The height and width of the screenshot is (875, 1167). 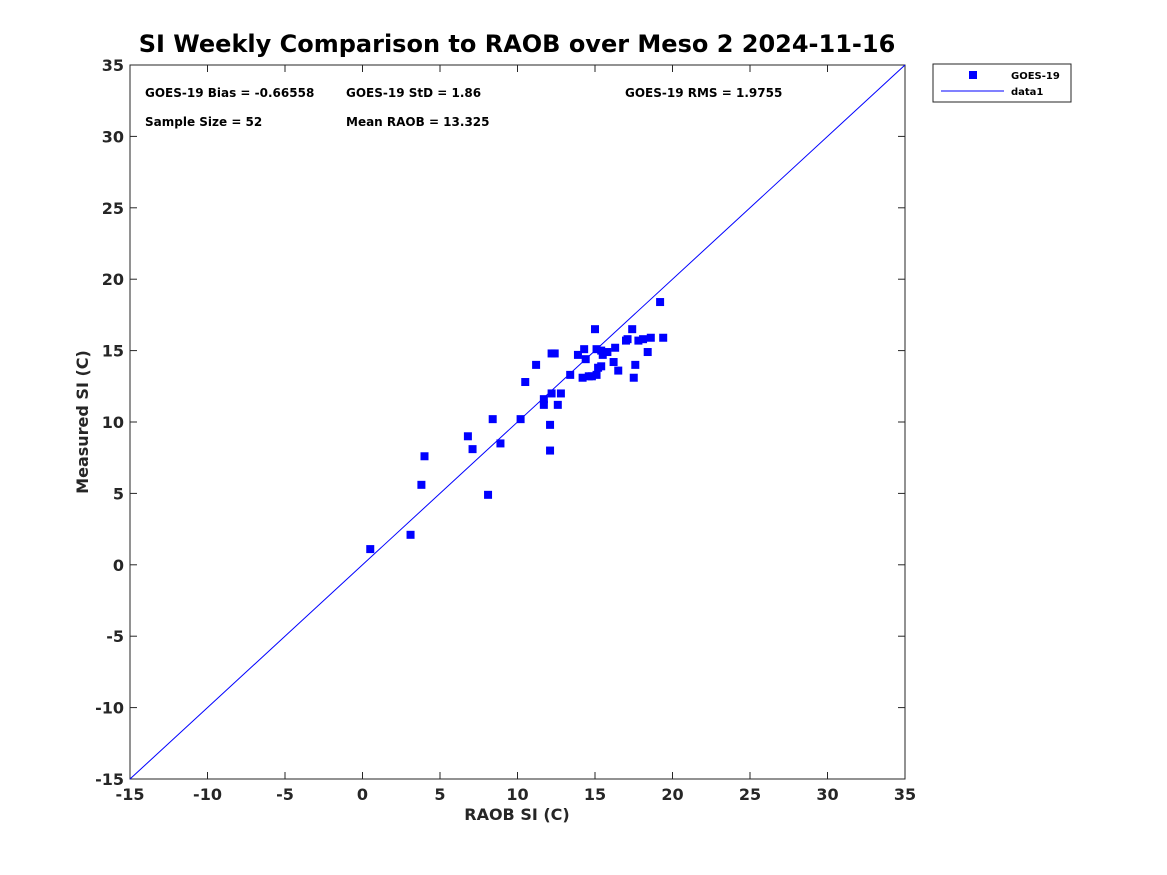 I want to click on x-tick-label: -10, so click(x=207, y=794).